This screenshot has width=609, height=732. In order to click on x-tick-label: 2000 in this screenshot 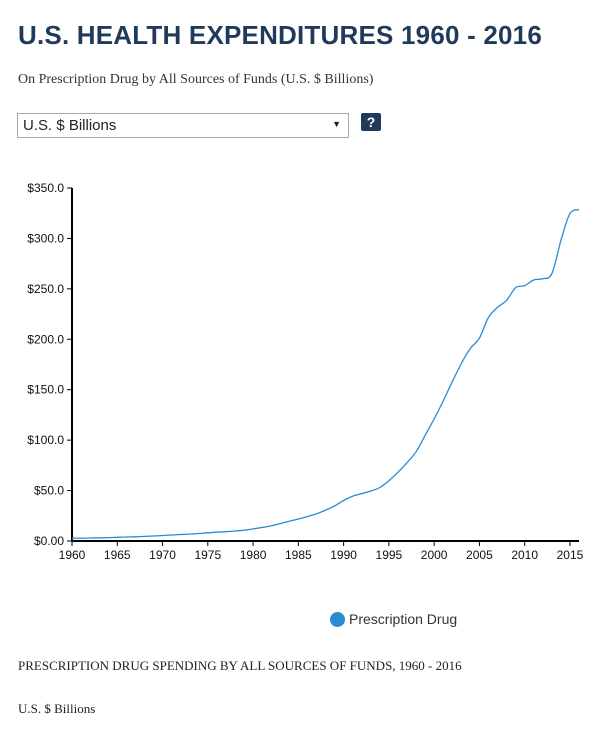, I will do `click(434, 555)`.